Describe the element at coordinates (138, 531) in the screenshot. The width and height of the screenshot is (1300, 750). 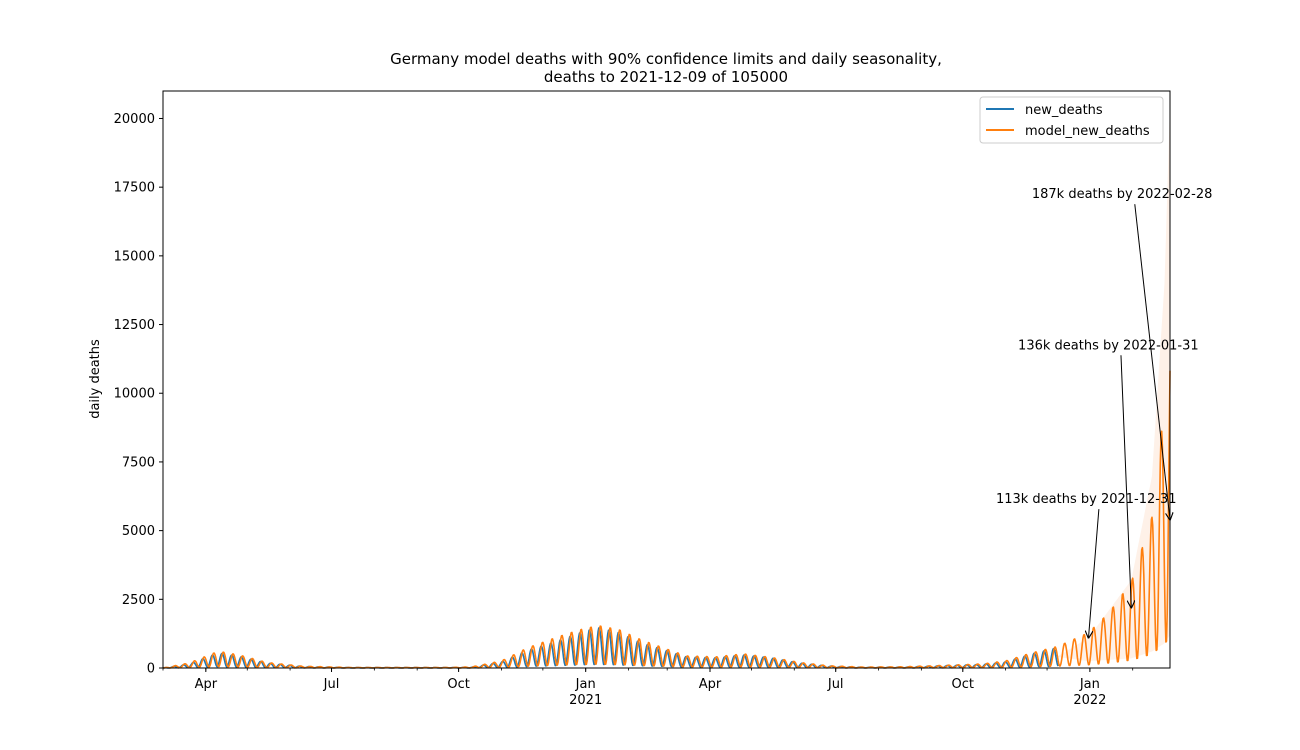
I see `y-tick-label: 5000` at that location.